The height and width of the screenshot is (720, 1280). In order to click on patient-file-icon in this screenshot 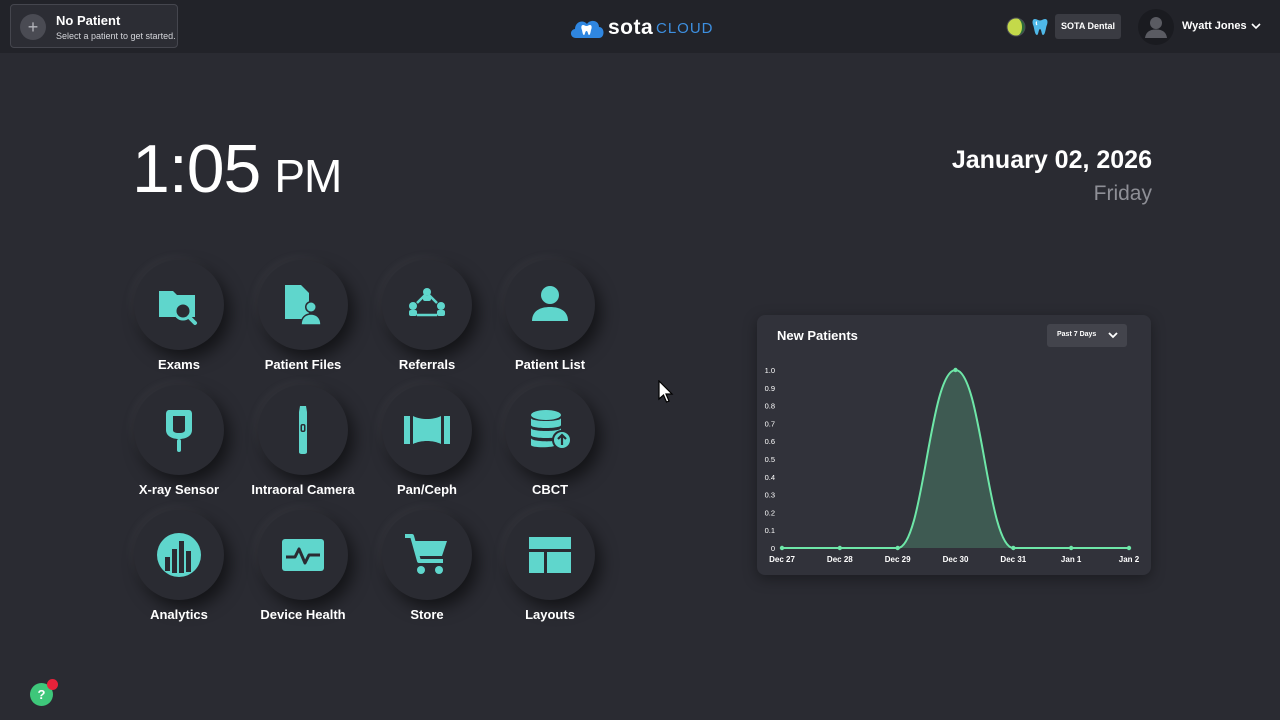, I will do `click(303, 305)`.